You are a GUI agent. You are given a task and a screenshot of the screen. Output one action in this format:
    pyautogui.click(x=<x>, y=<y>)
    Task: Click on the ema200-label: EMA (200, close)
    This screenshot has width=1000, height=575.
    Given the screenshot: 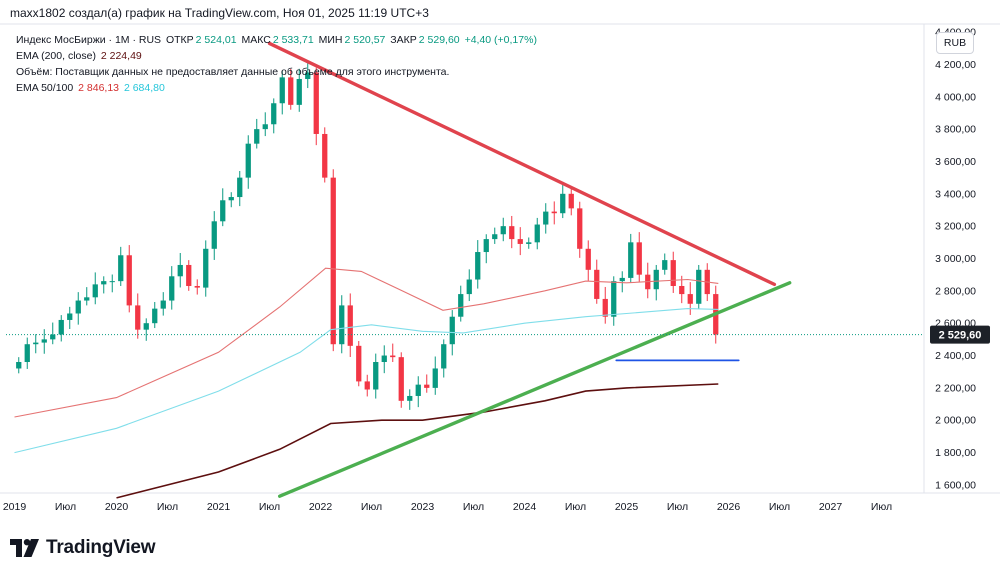 What is the action you would take?
    pyautogui.click(x=56, y=56)
    